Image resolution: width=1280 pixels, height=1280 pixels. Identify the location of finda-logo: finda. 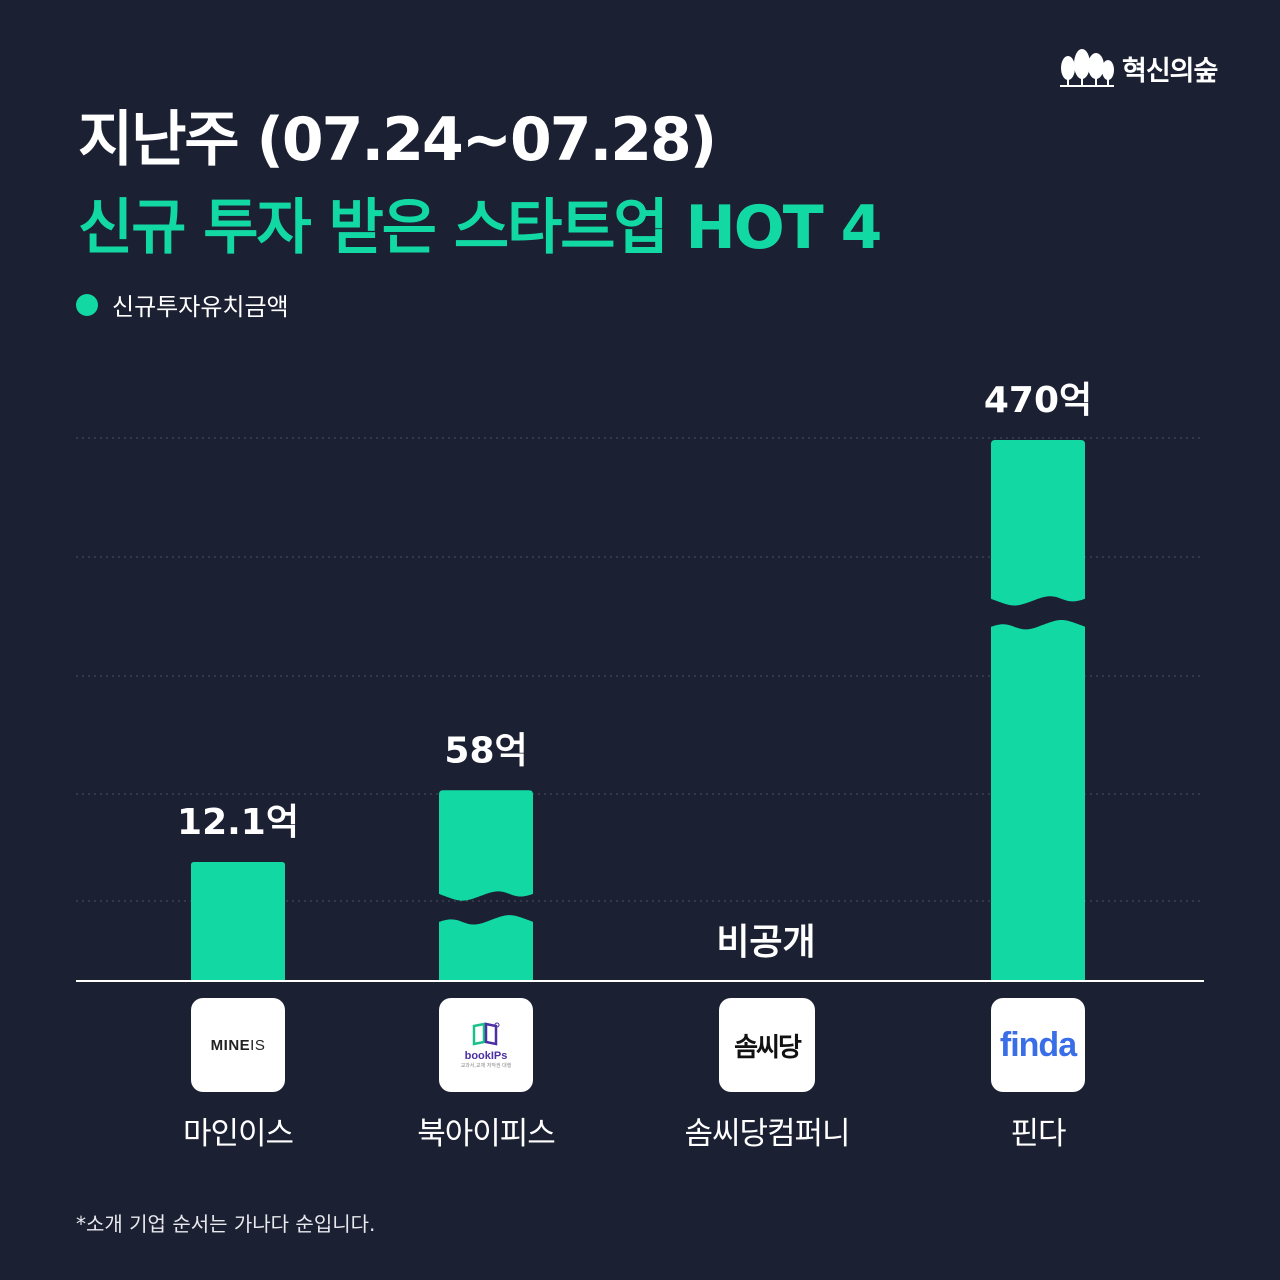
(1038, 1044).